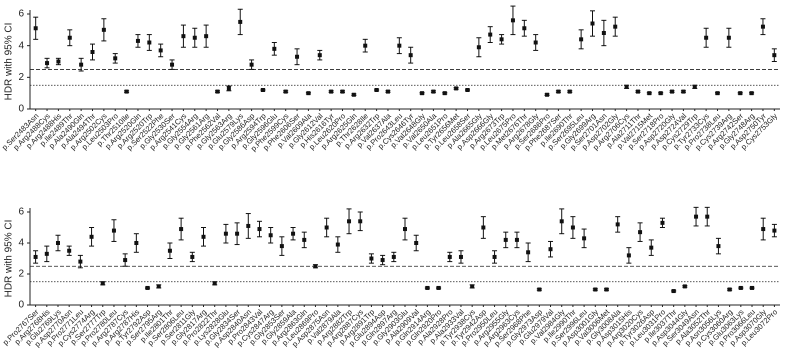 This screenshot has height=359, width=791. I want to click on y-axis-label: HDR with 95% CI, so click(9, 62).